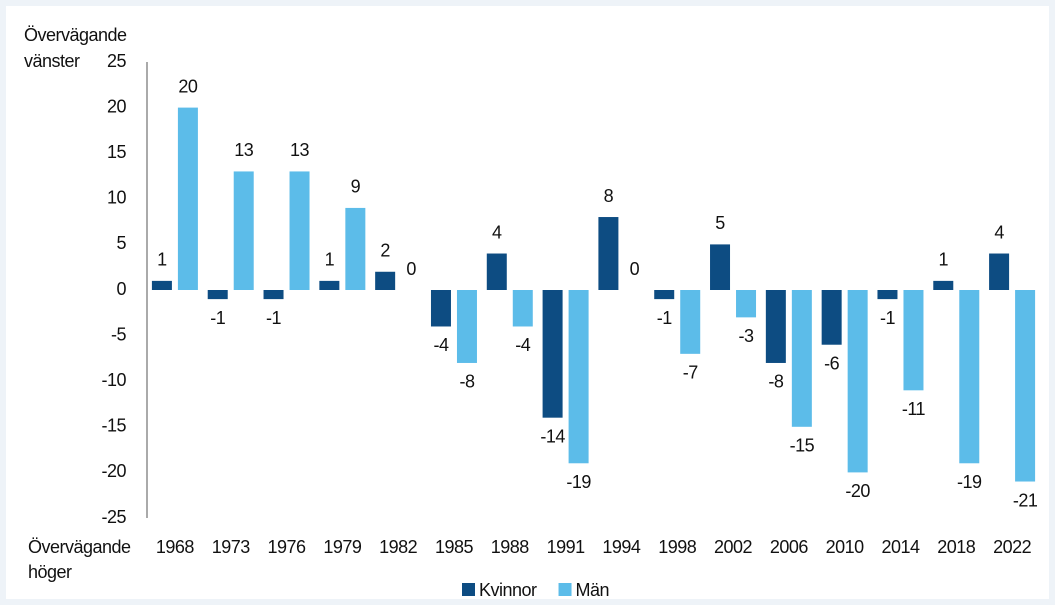 This screenshot has height=605, width=1055. I want to click on y-label-bottom: Övervägande, so click(79, 547).